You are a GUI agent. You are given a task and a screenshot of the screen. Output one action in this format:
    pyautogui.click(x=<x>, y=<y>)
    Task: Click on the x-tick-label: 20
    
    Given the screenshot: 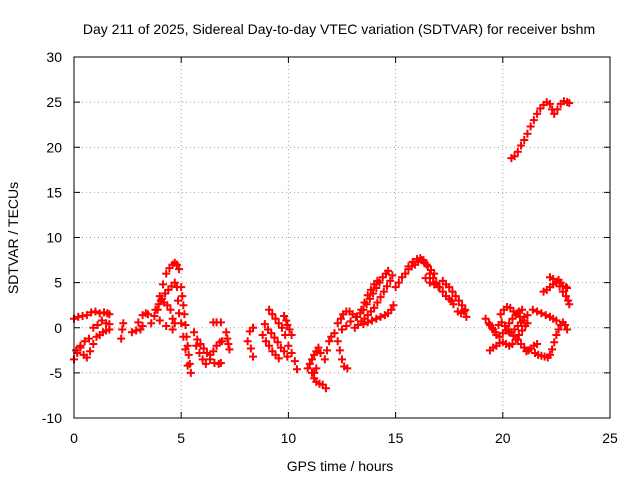 What is the action you would take?
    pyautogui.click(x=503, y=438)
    